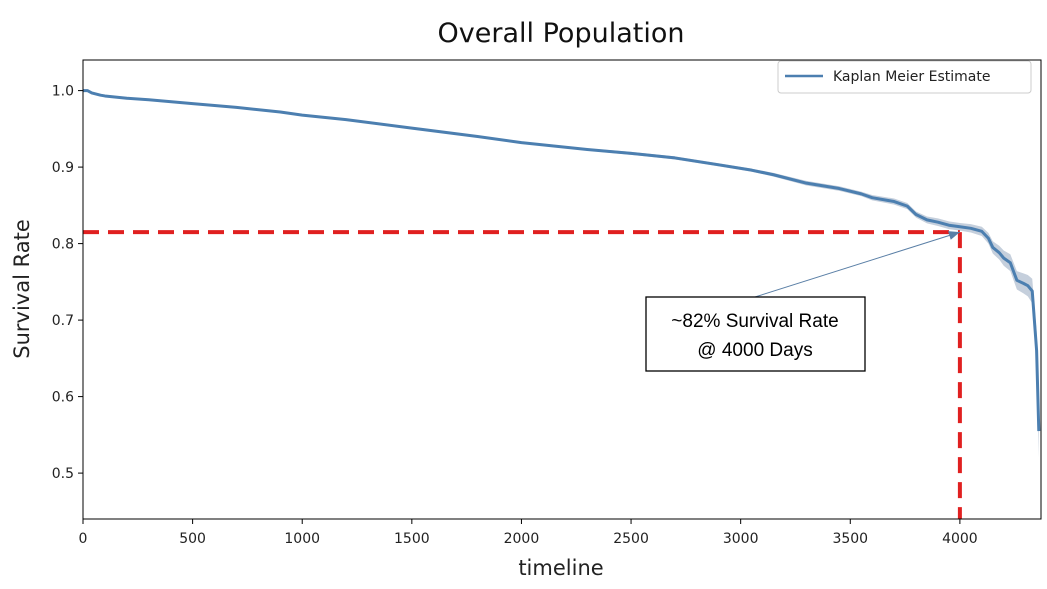 The width and height of the screenshot is (1047, 589). What do you see at coordinates (67, 283) in the screenshot?
I see `y-axis-ticks: 0.5 0.6 0.7 0.8 0.9 1.0` at bounding box center [67, 283].